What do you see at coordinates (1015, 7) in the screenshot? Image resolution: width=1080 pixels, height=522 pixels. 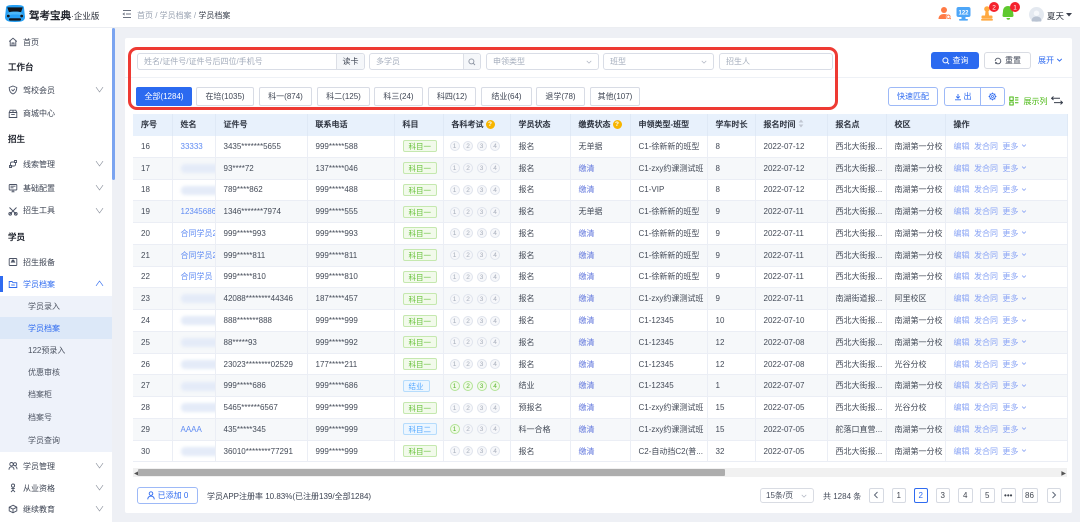 I see `svg-text: 1` at bounding box center [1015, 7].